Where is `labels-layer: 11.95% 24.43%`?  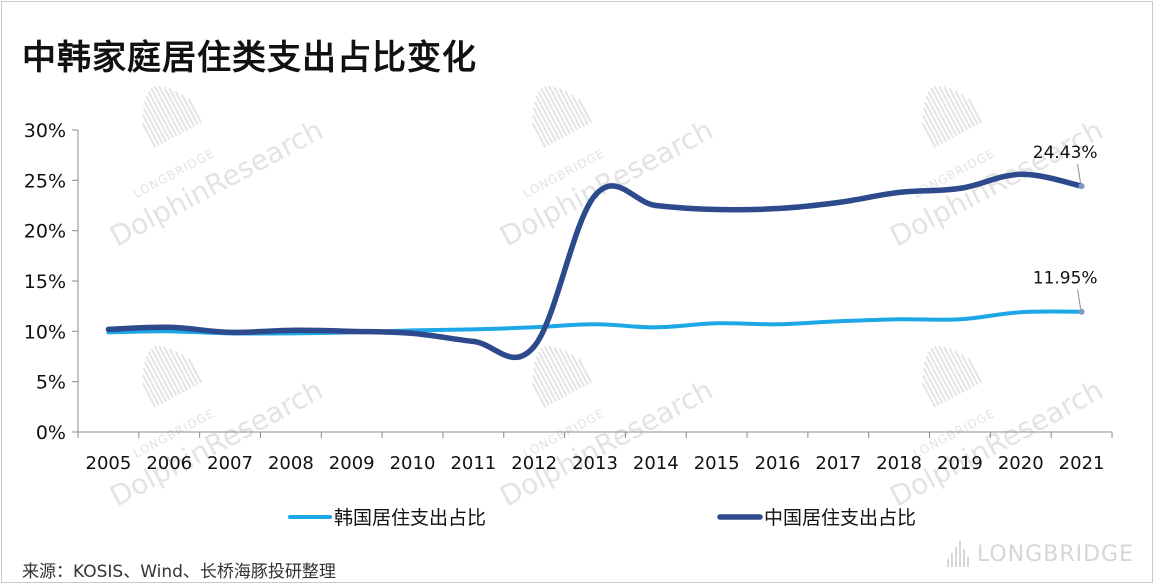 labels-layer: 11.95% 24.43% is located at coordinates (1065, 229).